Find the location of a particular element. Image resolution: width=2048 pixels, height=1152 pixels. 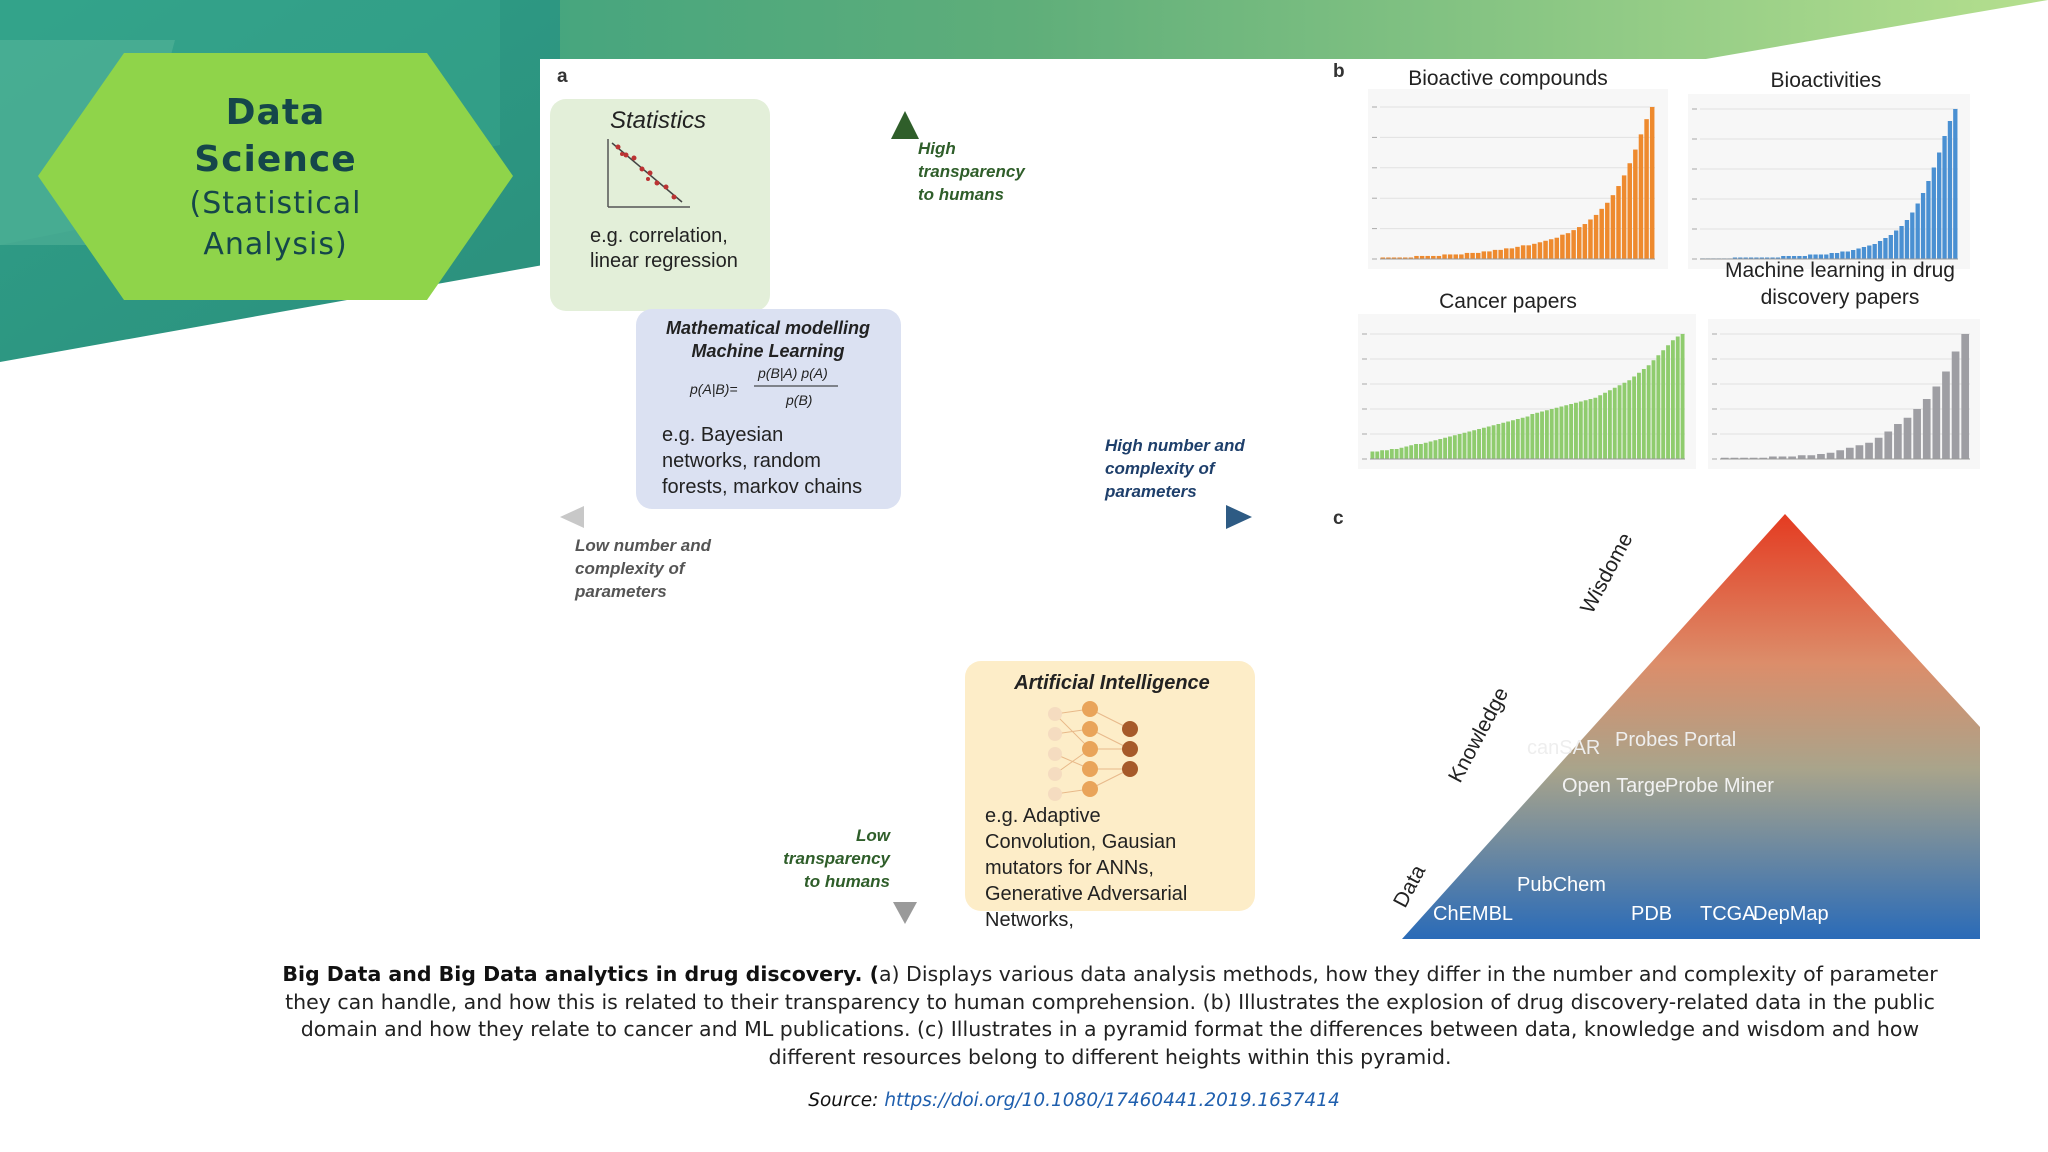

slide-label-line2: Science is located at coordinates (275, 159).